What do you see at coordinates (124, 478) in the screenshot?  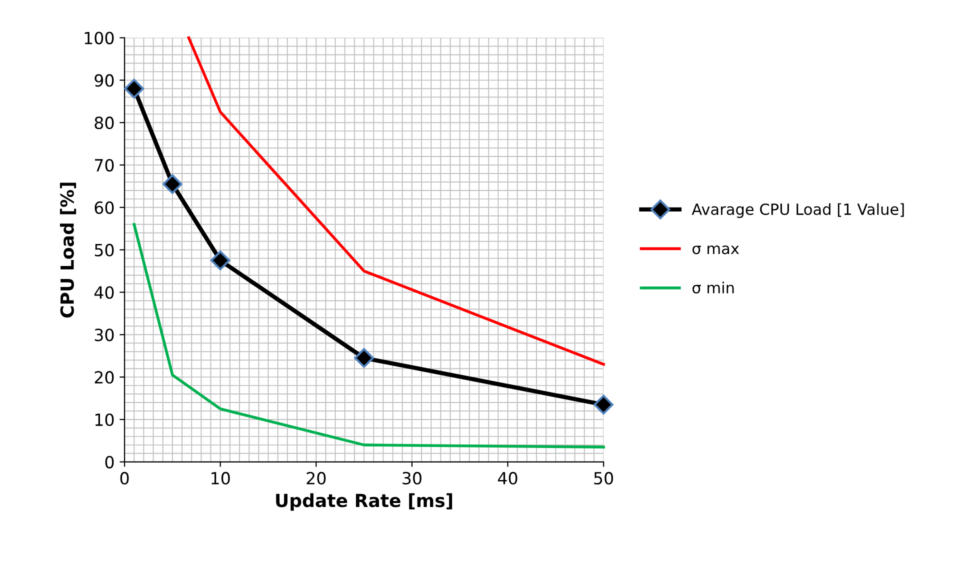 I see `x-tick-label: 0` at bounding box center [124, 478].